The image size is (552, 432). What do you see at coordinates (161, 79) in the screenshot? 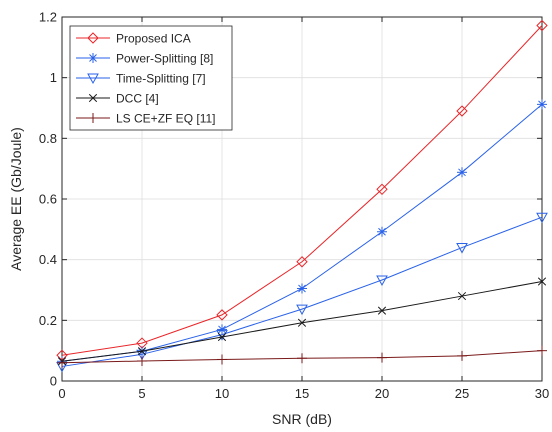
I see `legend-label: Time-Splitting [7]` at bounding box center [161, 79].